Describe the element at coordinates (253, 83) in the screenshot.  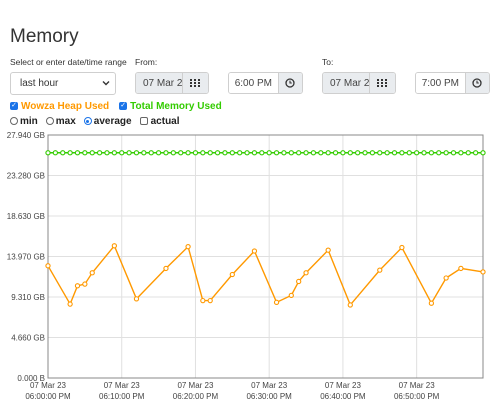
I see `from-time-input: 6:00 PM` at that location.